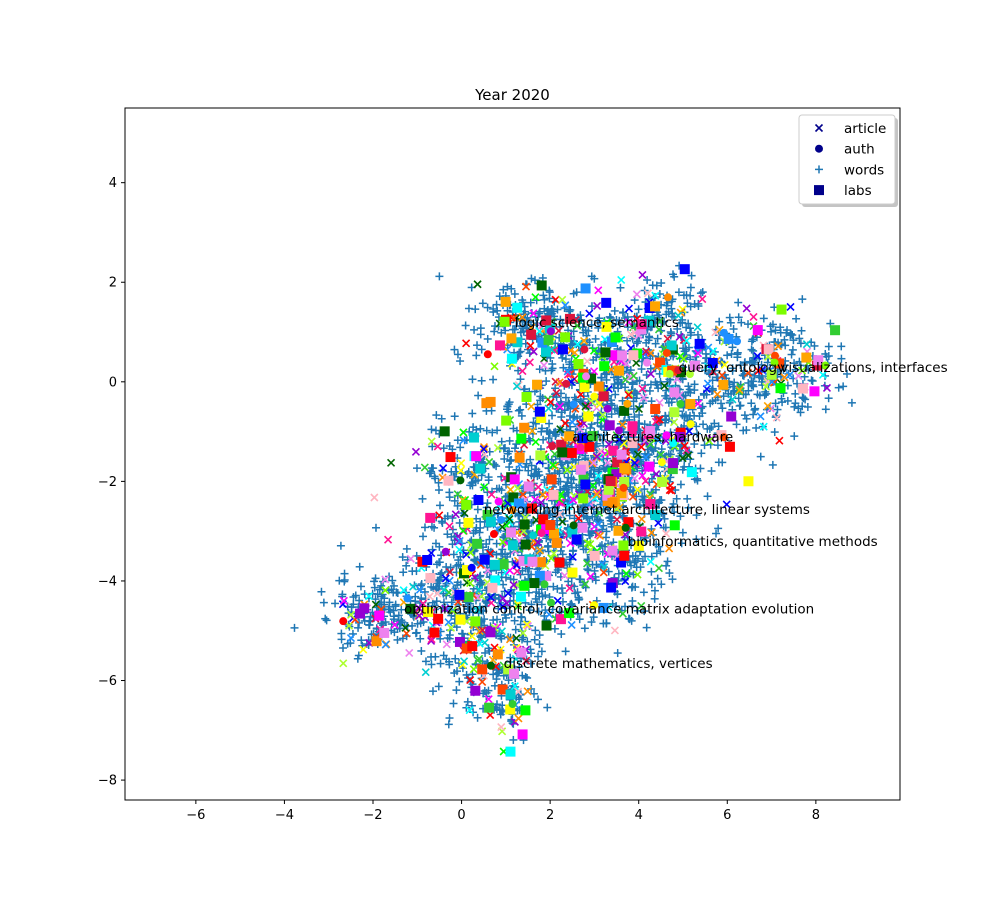 This screenshot has width=1000, height=900. I want to click on cluster-annotation: bioinformatics, quantitative methods, so click(753, 542).